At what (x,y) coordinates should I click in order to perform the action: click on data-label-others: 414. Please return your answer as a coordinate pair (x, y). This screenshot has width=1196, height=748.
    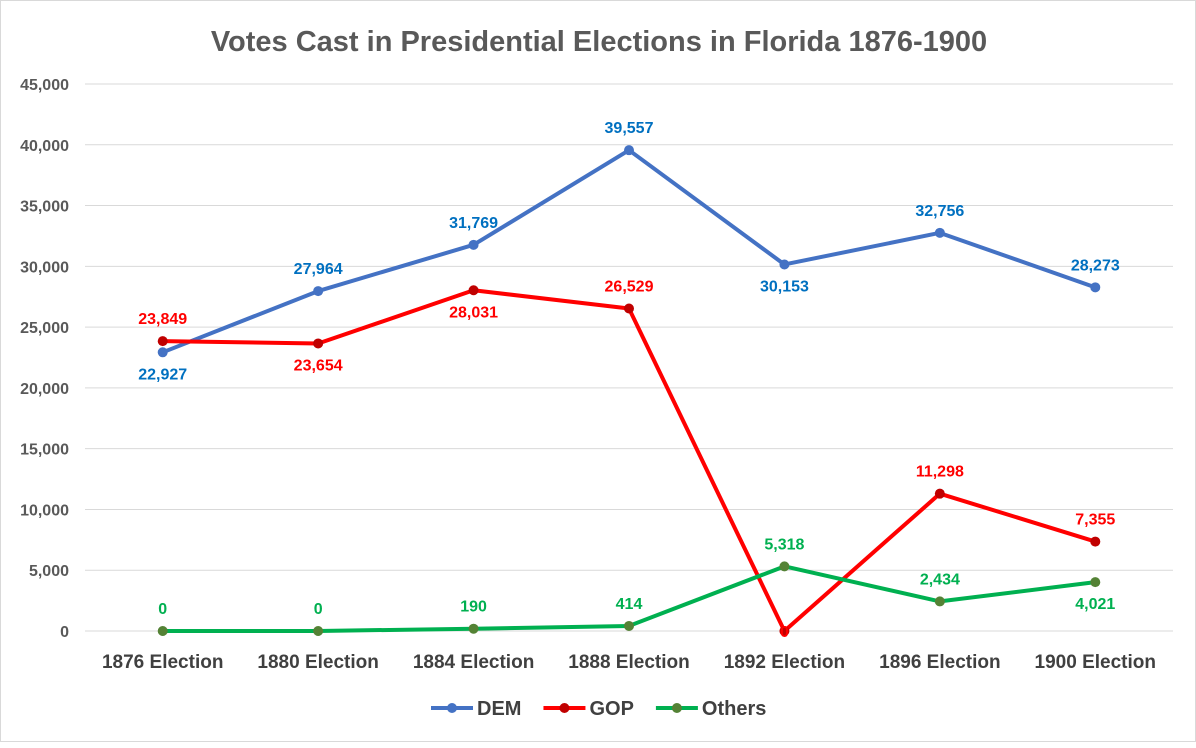
    Looking at the image, I should click on (629, 604).